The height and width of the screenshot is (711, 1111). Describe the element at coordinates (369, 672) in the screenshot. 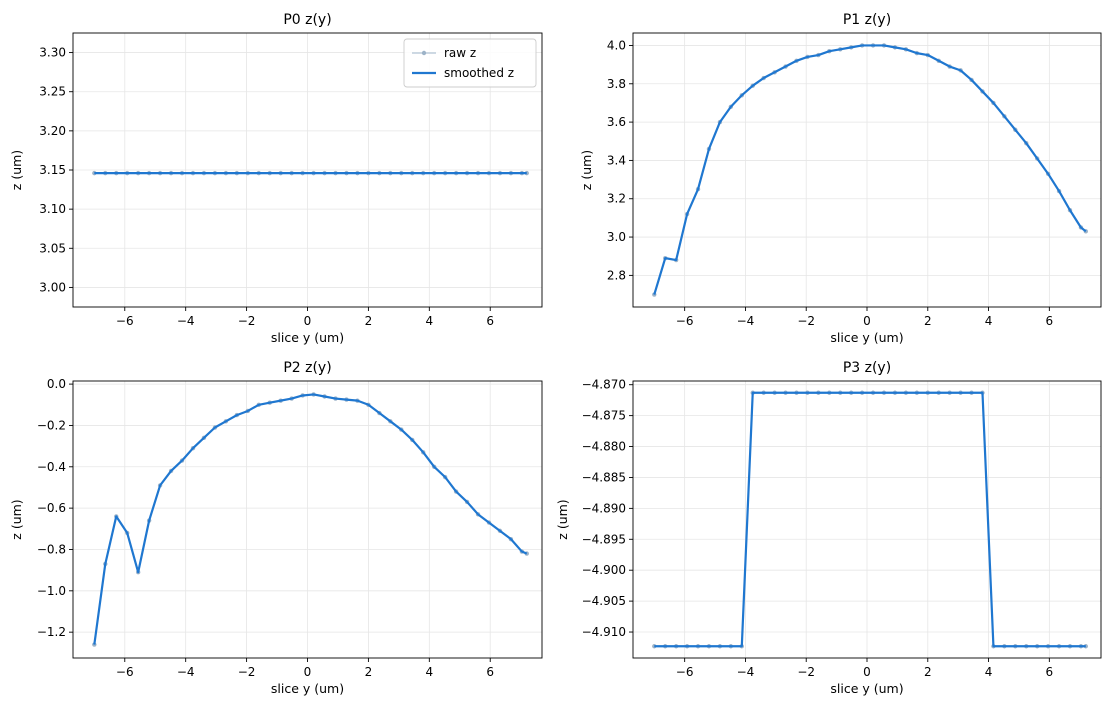

I see `p2-x-tick-label-4: 2` at that location.